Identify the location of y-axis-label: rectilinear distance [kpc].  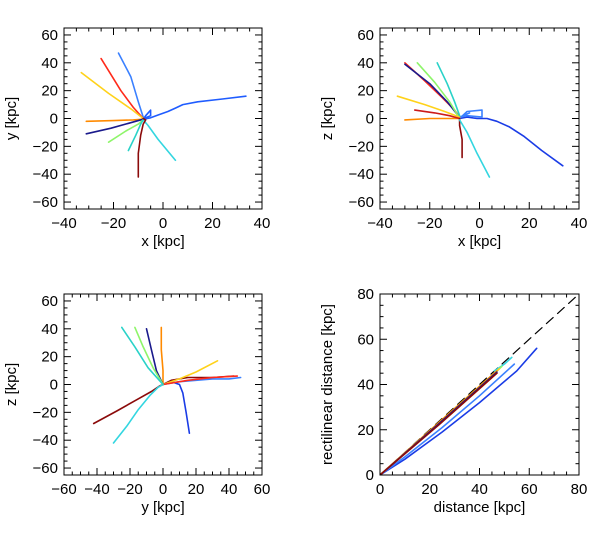
(327, 384).